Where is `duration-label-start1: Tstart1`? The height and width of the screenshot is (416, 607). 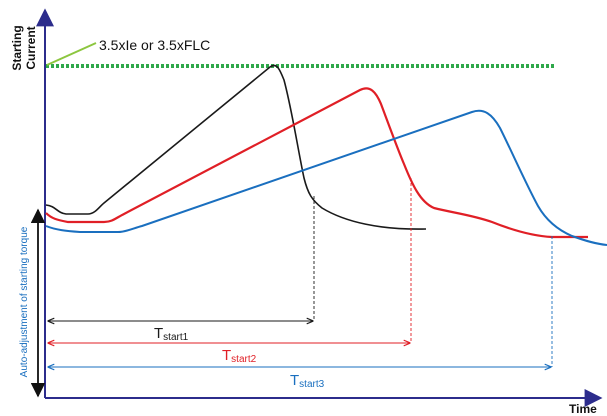
duration-label-start1: Tstart1 is located at coordinates (171, 334).